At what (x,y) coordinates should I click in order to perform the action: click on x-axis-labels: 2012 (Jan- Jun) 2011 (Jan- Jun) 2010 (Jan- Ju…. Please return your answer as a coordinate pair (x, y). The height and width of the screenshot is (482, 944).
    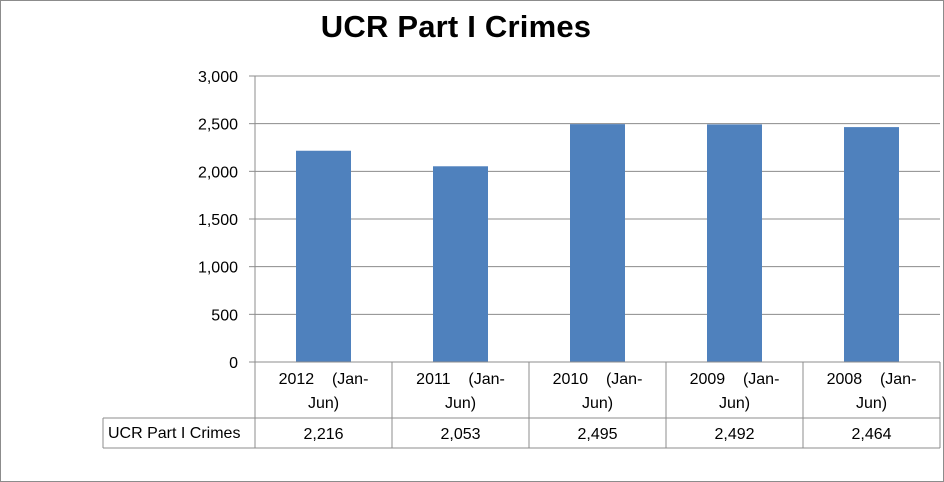
    Looking at the image, I should click on (598, 391).